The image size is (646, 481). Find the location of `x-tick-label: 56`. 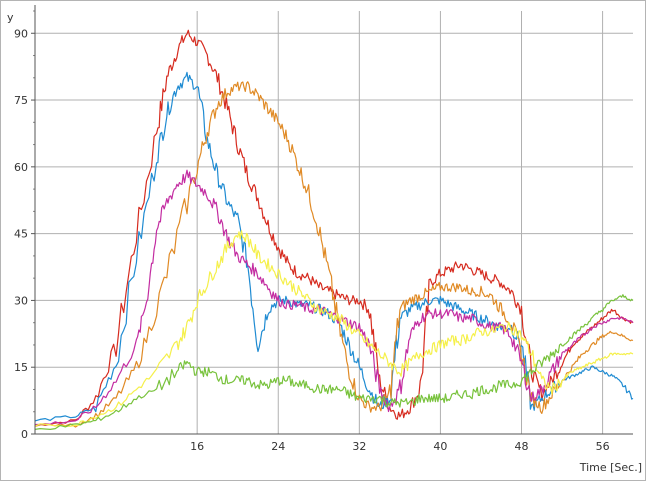

x-tick-label: 56 is located at coordinates (603, 446).